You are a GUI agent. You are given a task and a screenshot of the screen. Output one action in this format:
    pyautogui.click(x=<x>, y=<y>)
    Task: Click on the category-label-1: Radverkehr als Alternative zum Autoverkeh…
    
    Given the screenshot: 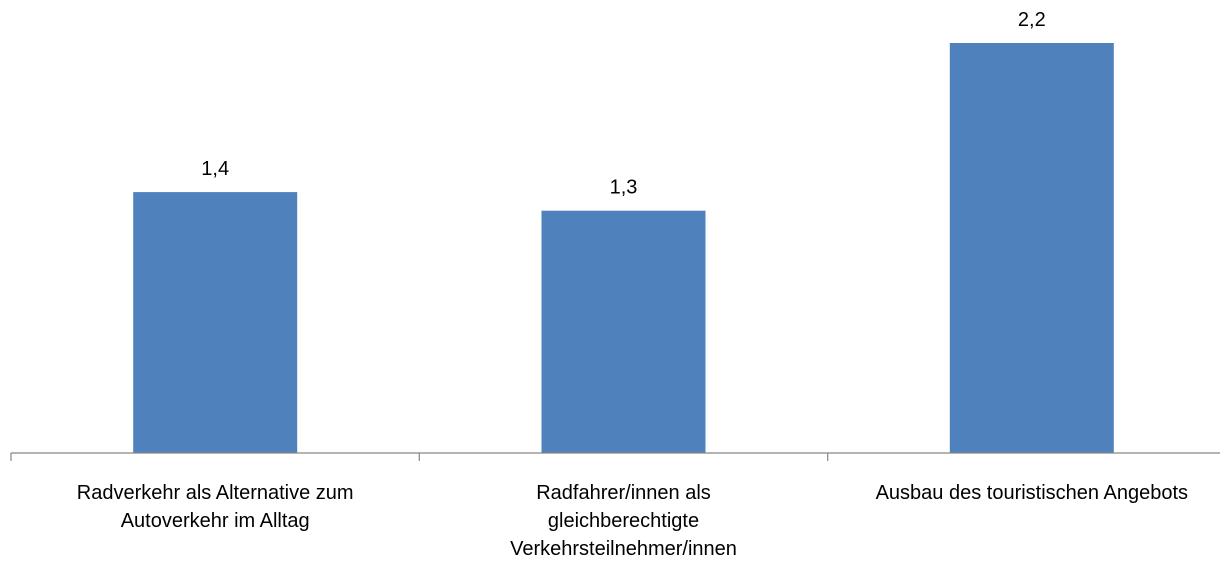 What is the action you would take?
    pyautogui.click(x=215, y=507)
    